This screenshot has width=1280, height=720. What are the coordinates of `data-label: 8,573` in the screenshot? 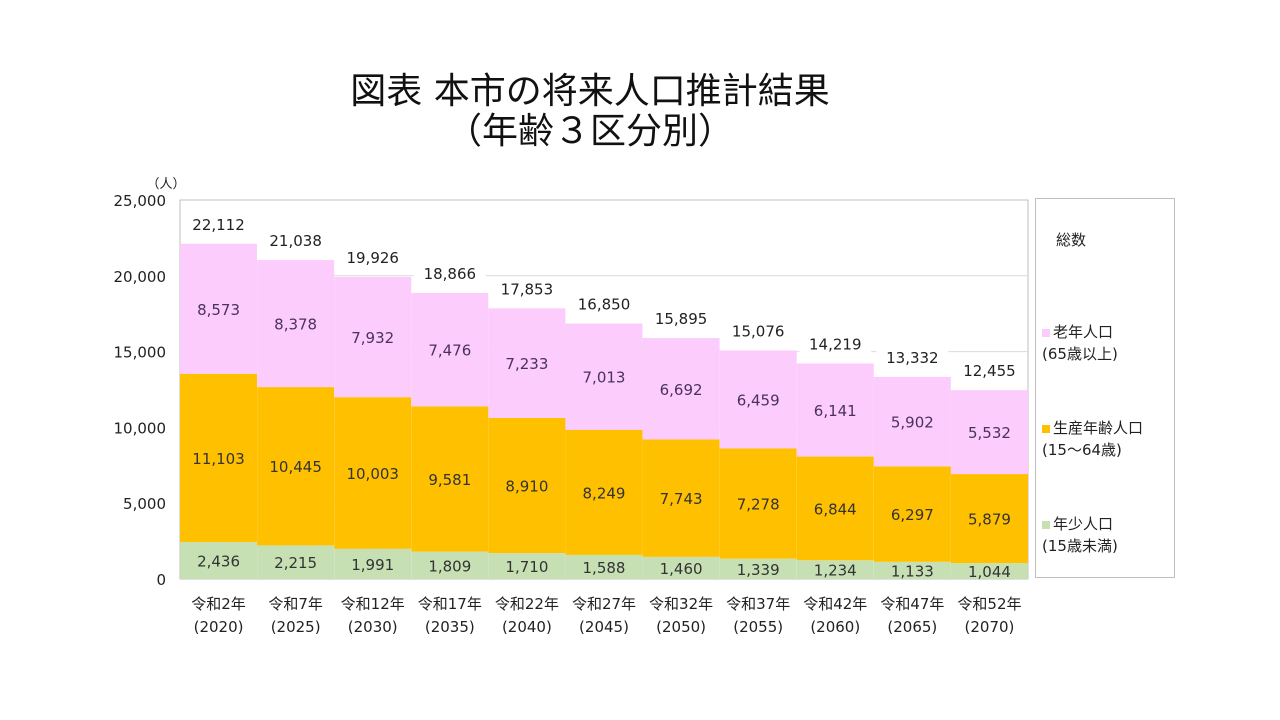 It's located at (218, 310).